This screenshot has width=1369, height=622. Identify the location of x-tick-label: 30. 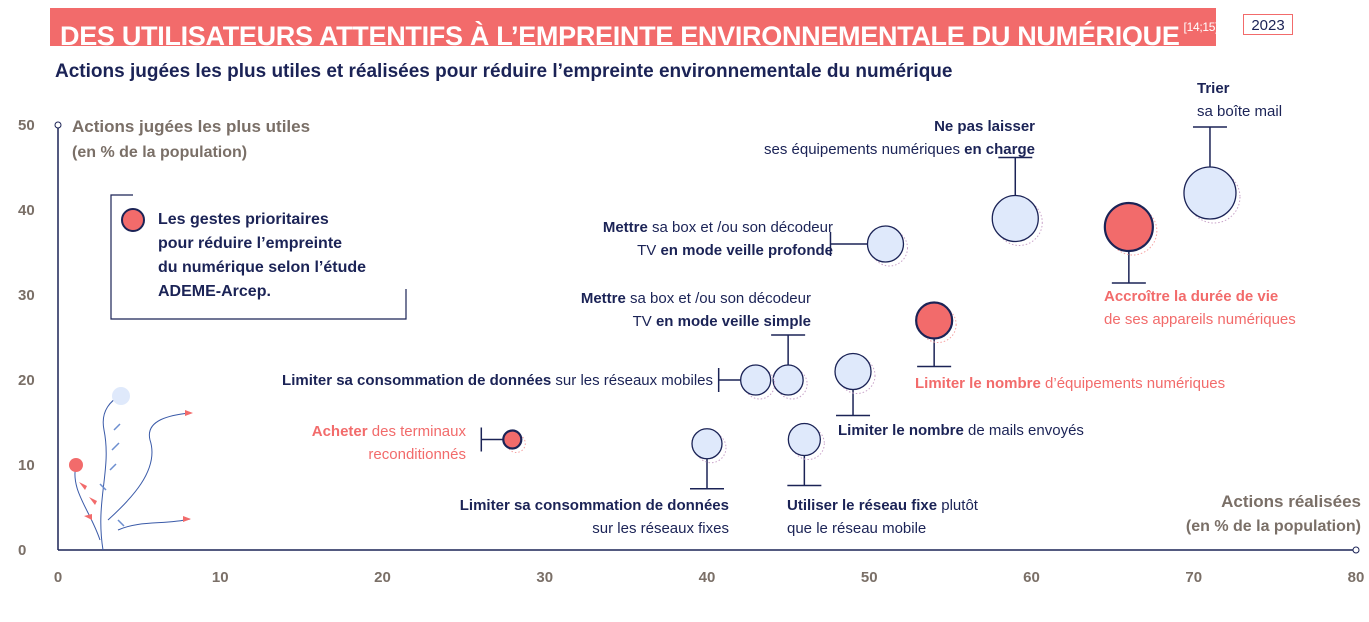
(544, 577).